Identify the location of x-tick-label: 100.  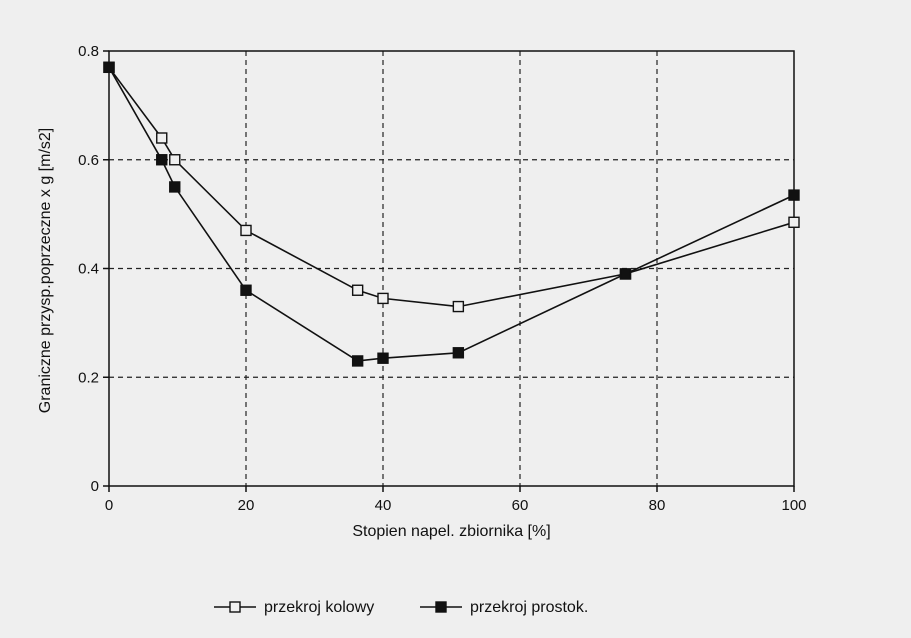
(793, 505).